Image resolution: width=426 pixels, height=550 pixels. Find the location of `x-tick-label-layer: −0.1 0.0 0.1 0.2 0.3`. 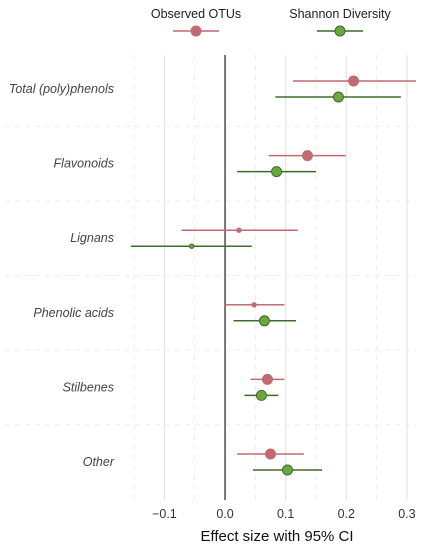

x-tick-label-layer: −0.1 0.0 0.1 0.2 0.3 is located at coordinates (284, 514).